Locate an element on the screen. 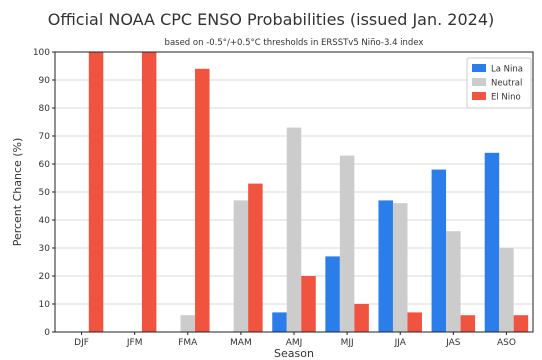  y-tick-label: 20 is located at coordinates (45, 277).